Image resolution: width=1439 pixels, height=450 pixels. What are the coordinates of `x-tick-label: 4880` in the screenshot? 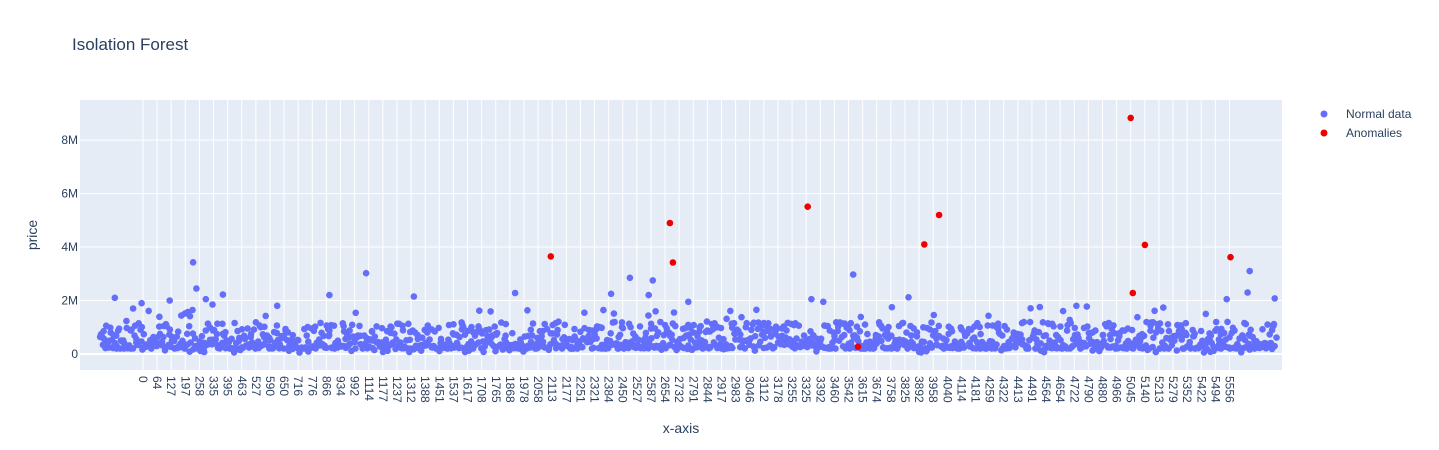 It's located at (1102, 389).